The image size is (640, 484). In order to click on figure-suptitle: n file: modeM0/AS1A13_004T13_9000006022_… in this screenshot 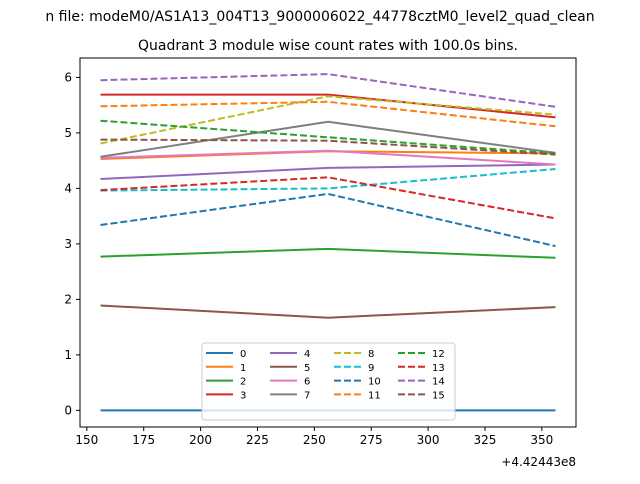, I will do `click(319, 17)`.